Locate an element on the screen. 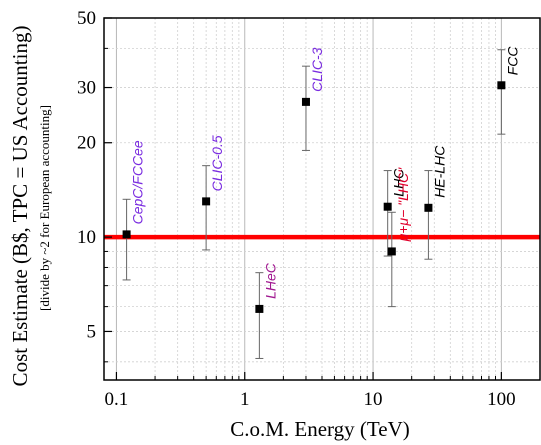 Image resolution: width=541 pixels, height=445 pixels. point-label: CepC/FCCee is located at coordinates (138, 182).